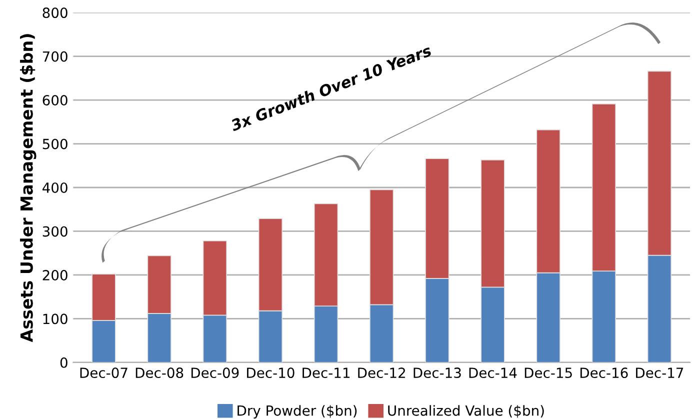 The width and height of the screenshot is (697, 419). I want to click on y-tick-label: 600, so click(55, 100).